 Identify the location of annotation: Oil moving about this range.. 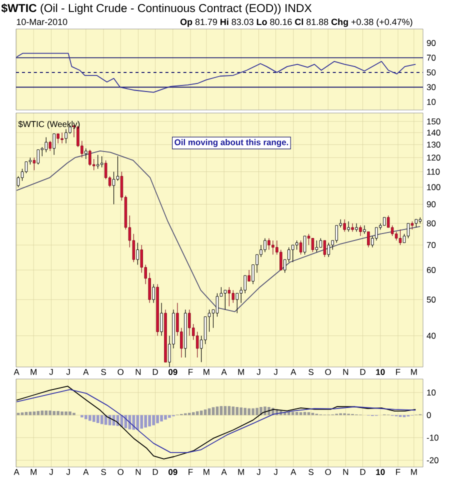
(231, 143).